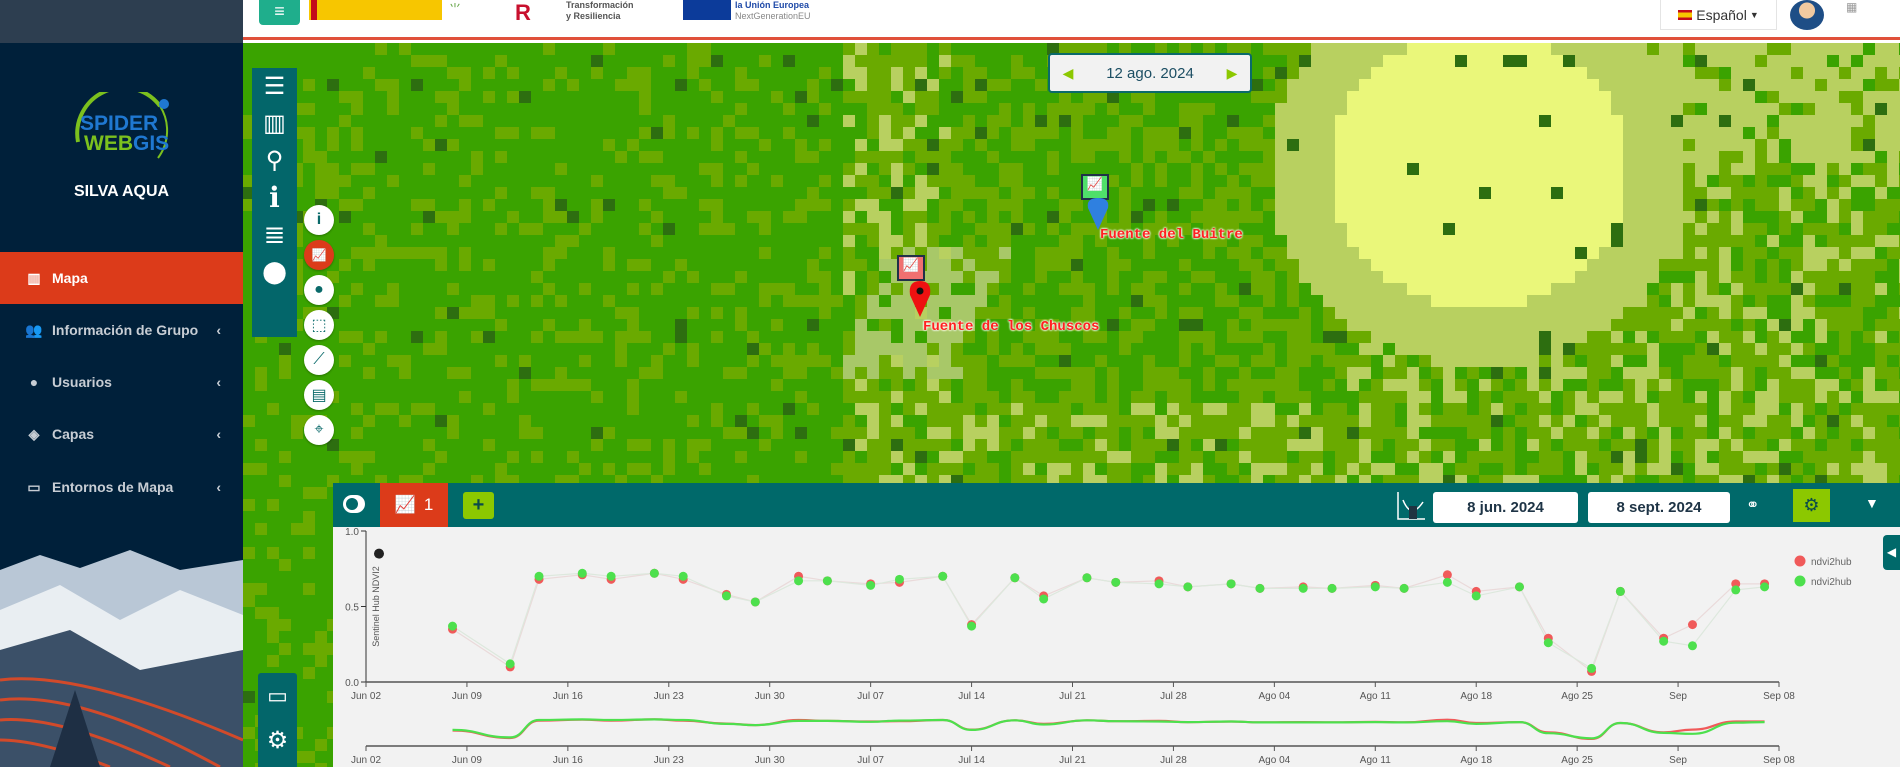 This screenshot has height=767, width=1900. I want to click on layers-icon: ☰, so click(274, 86).